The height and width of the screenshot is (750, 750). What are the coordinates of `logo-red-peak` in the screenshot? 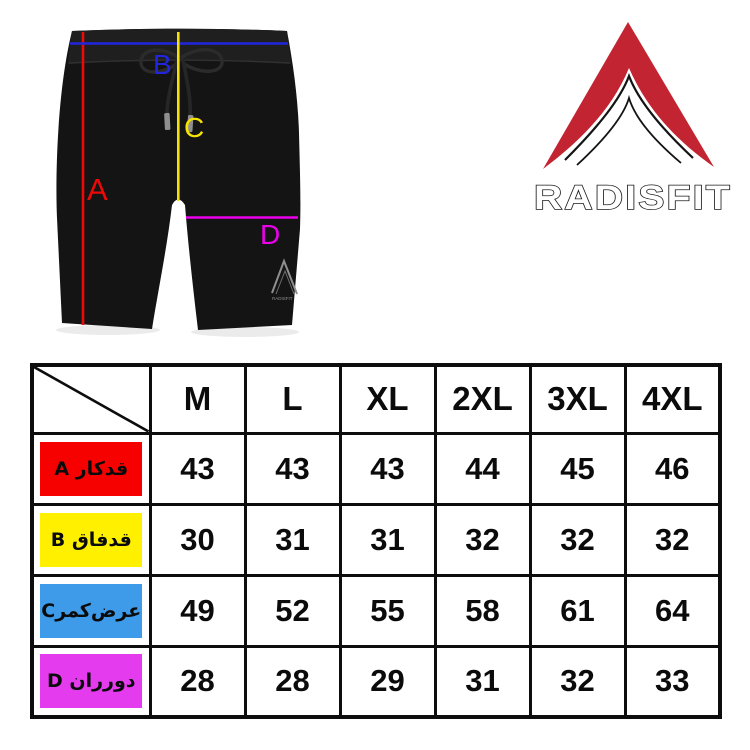 It's located at (628, 95).